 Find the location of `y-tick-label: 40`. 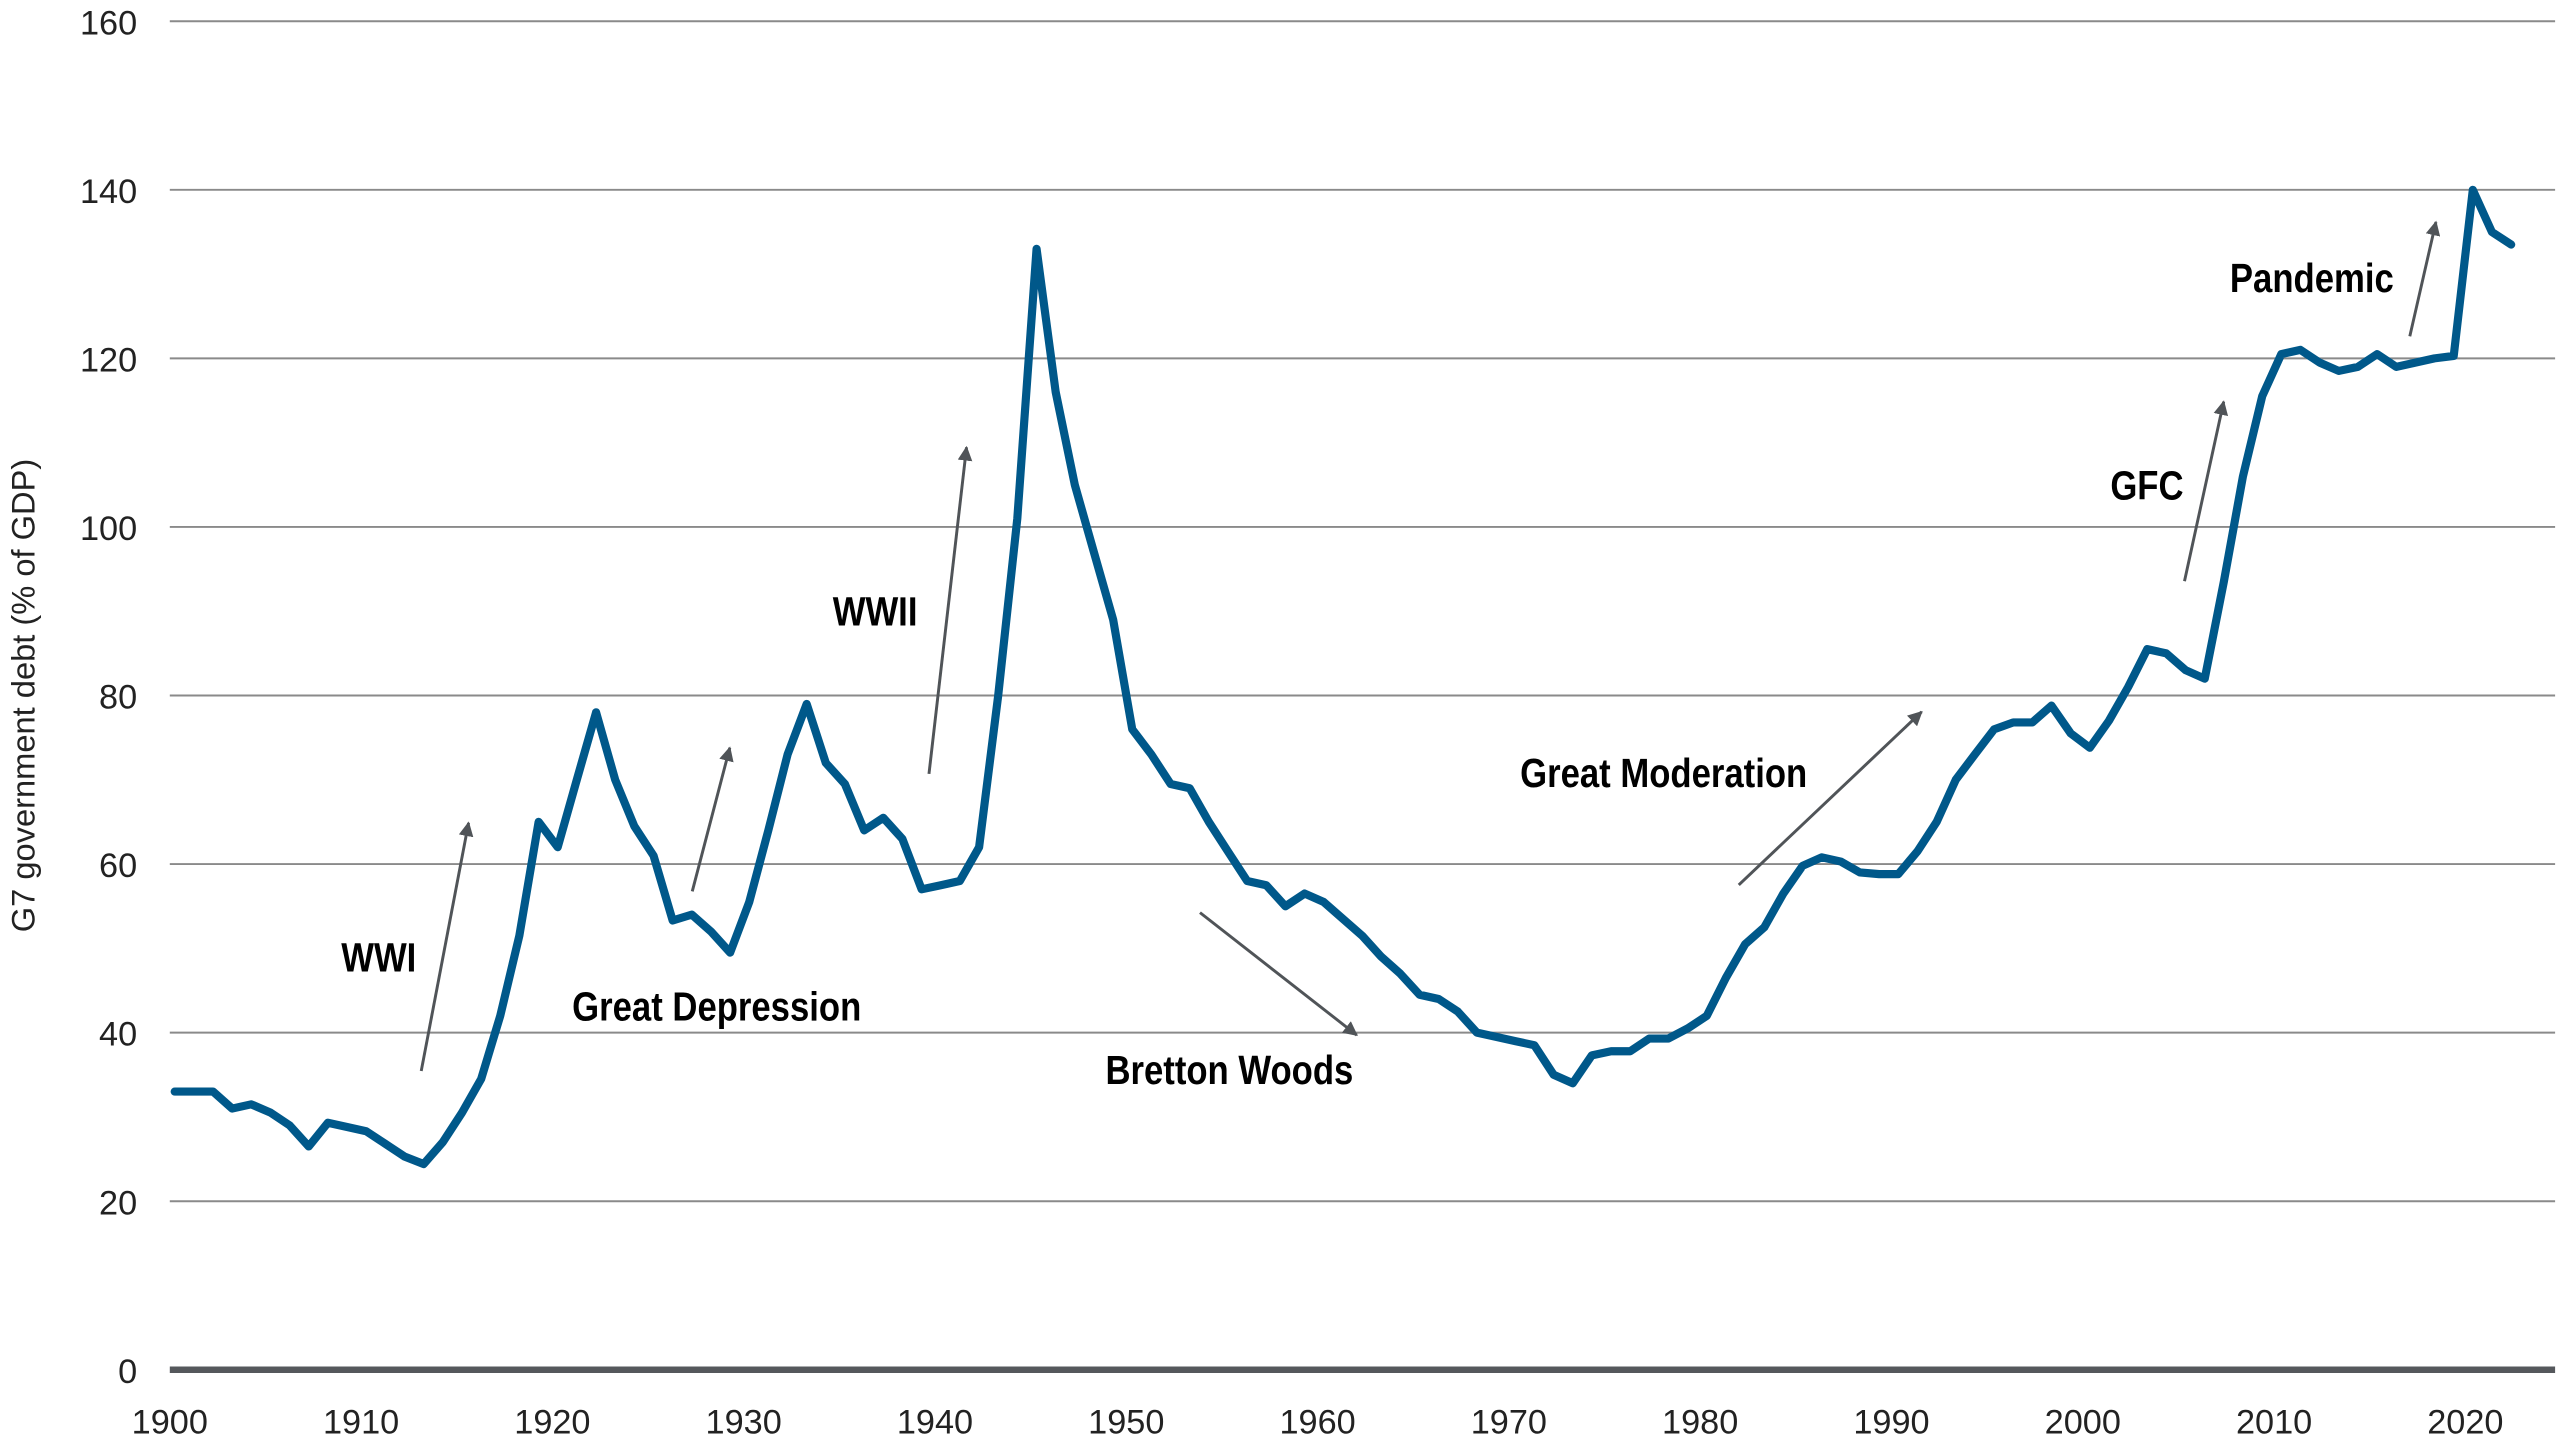

y-tick-label: 40 is located at coordinates (118, 1035).